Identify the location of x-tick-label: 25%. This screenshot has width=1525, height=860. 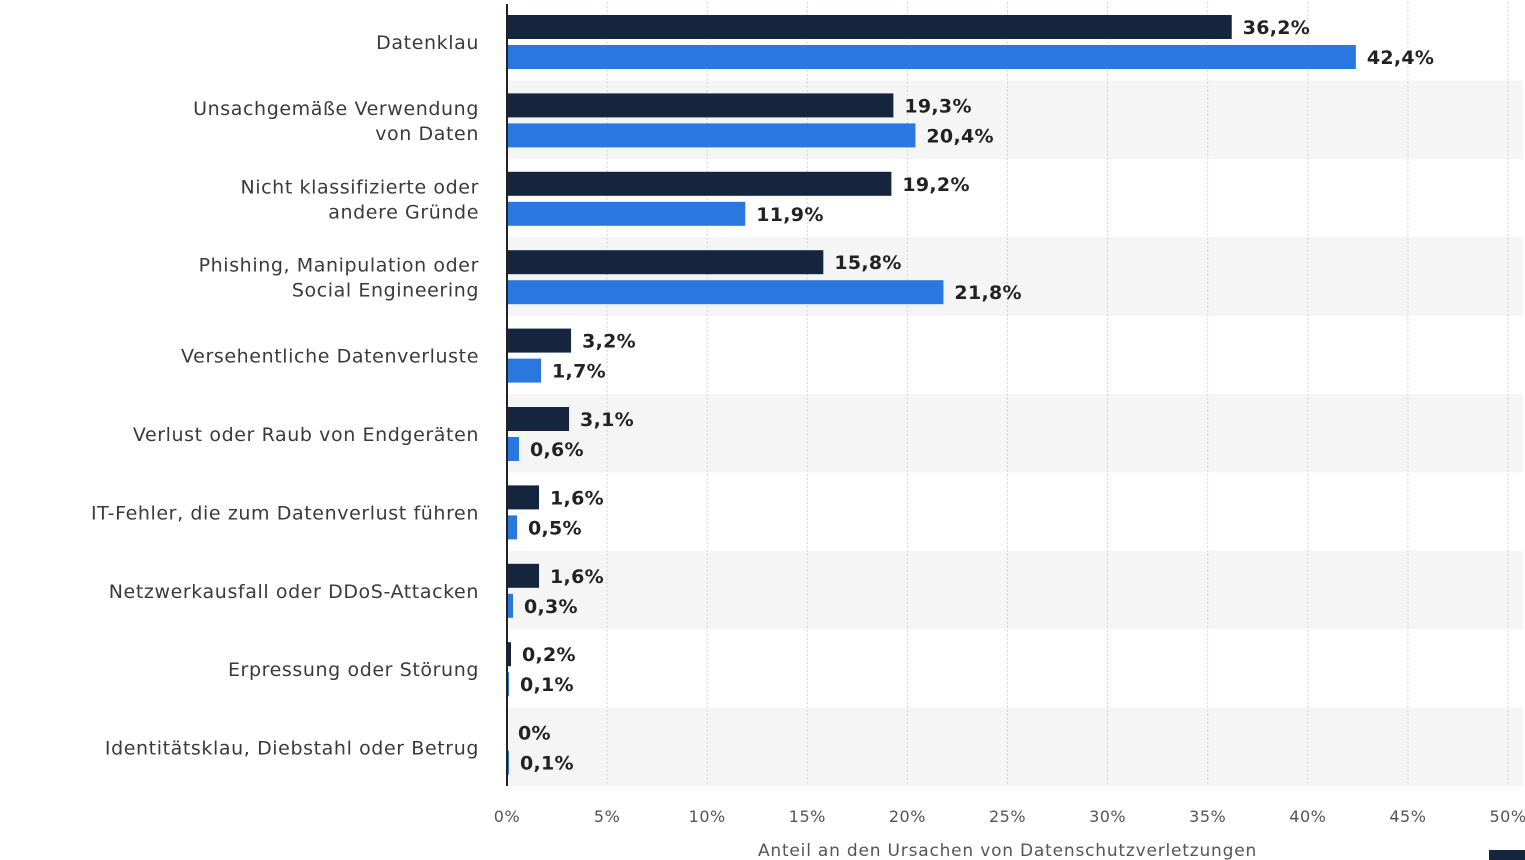
(1007, 816).